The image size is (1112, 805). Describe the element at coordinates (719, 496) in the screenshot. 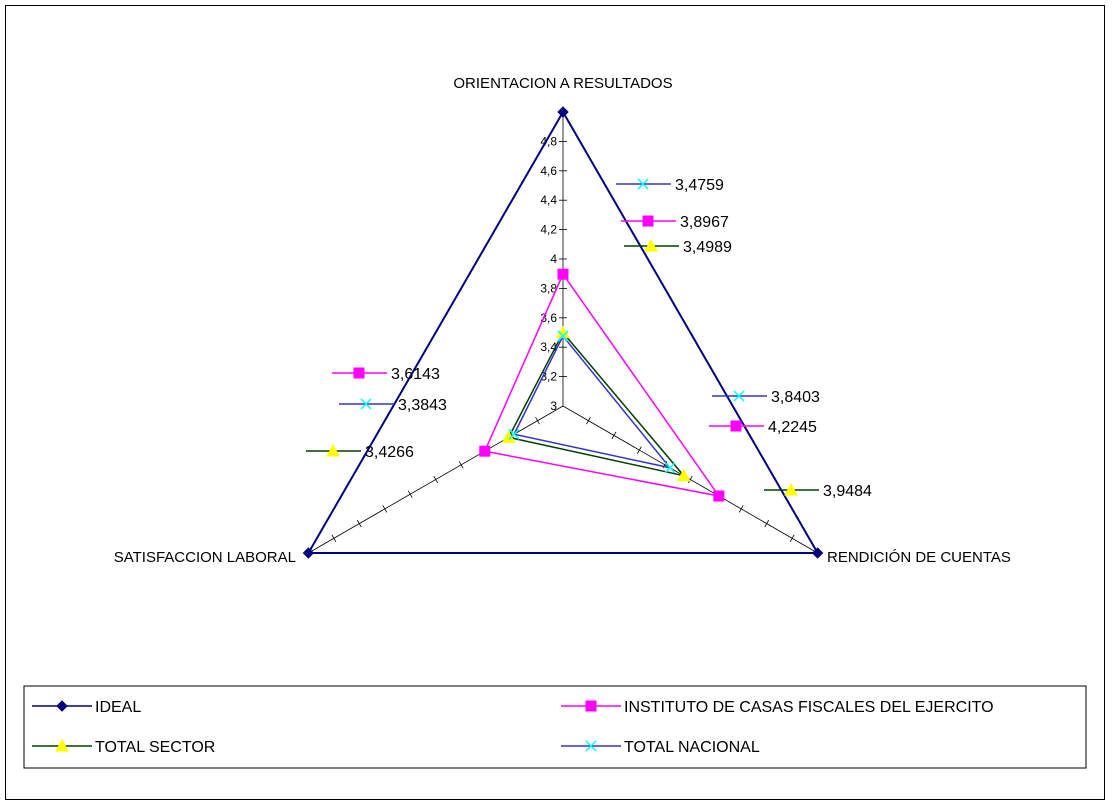

I see `point-instituto-de-casas-fiscales-del-ejercito-rendicion-de-cuentas` at that location.